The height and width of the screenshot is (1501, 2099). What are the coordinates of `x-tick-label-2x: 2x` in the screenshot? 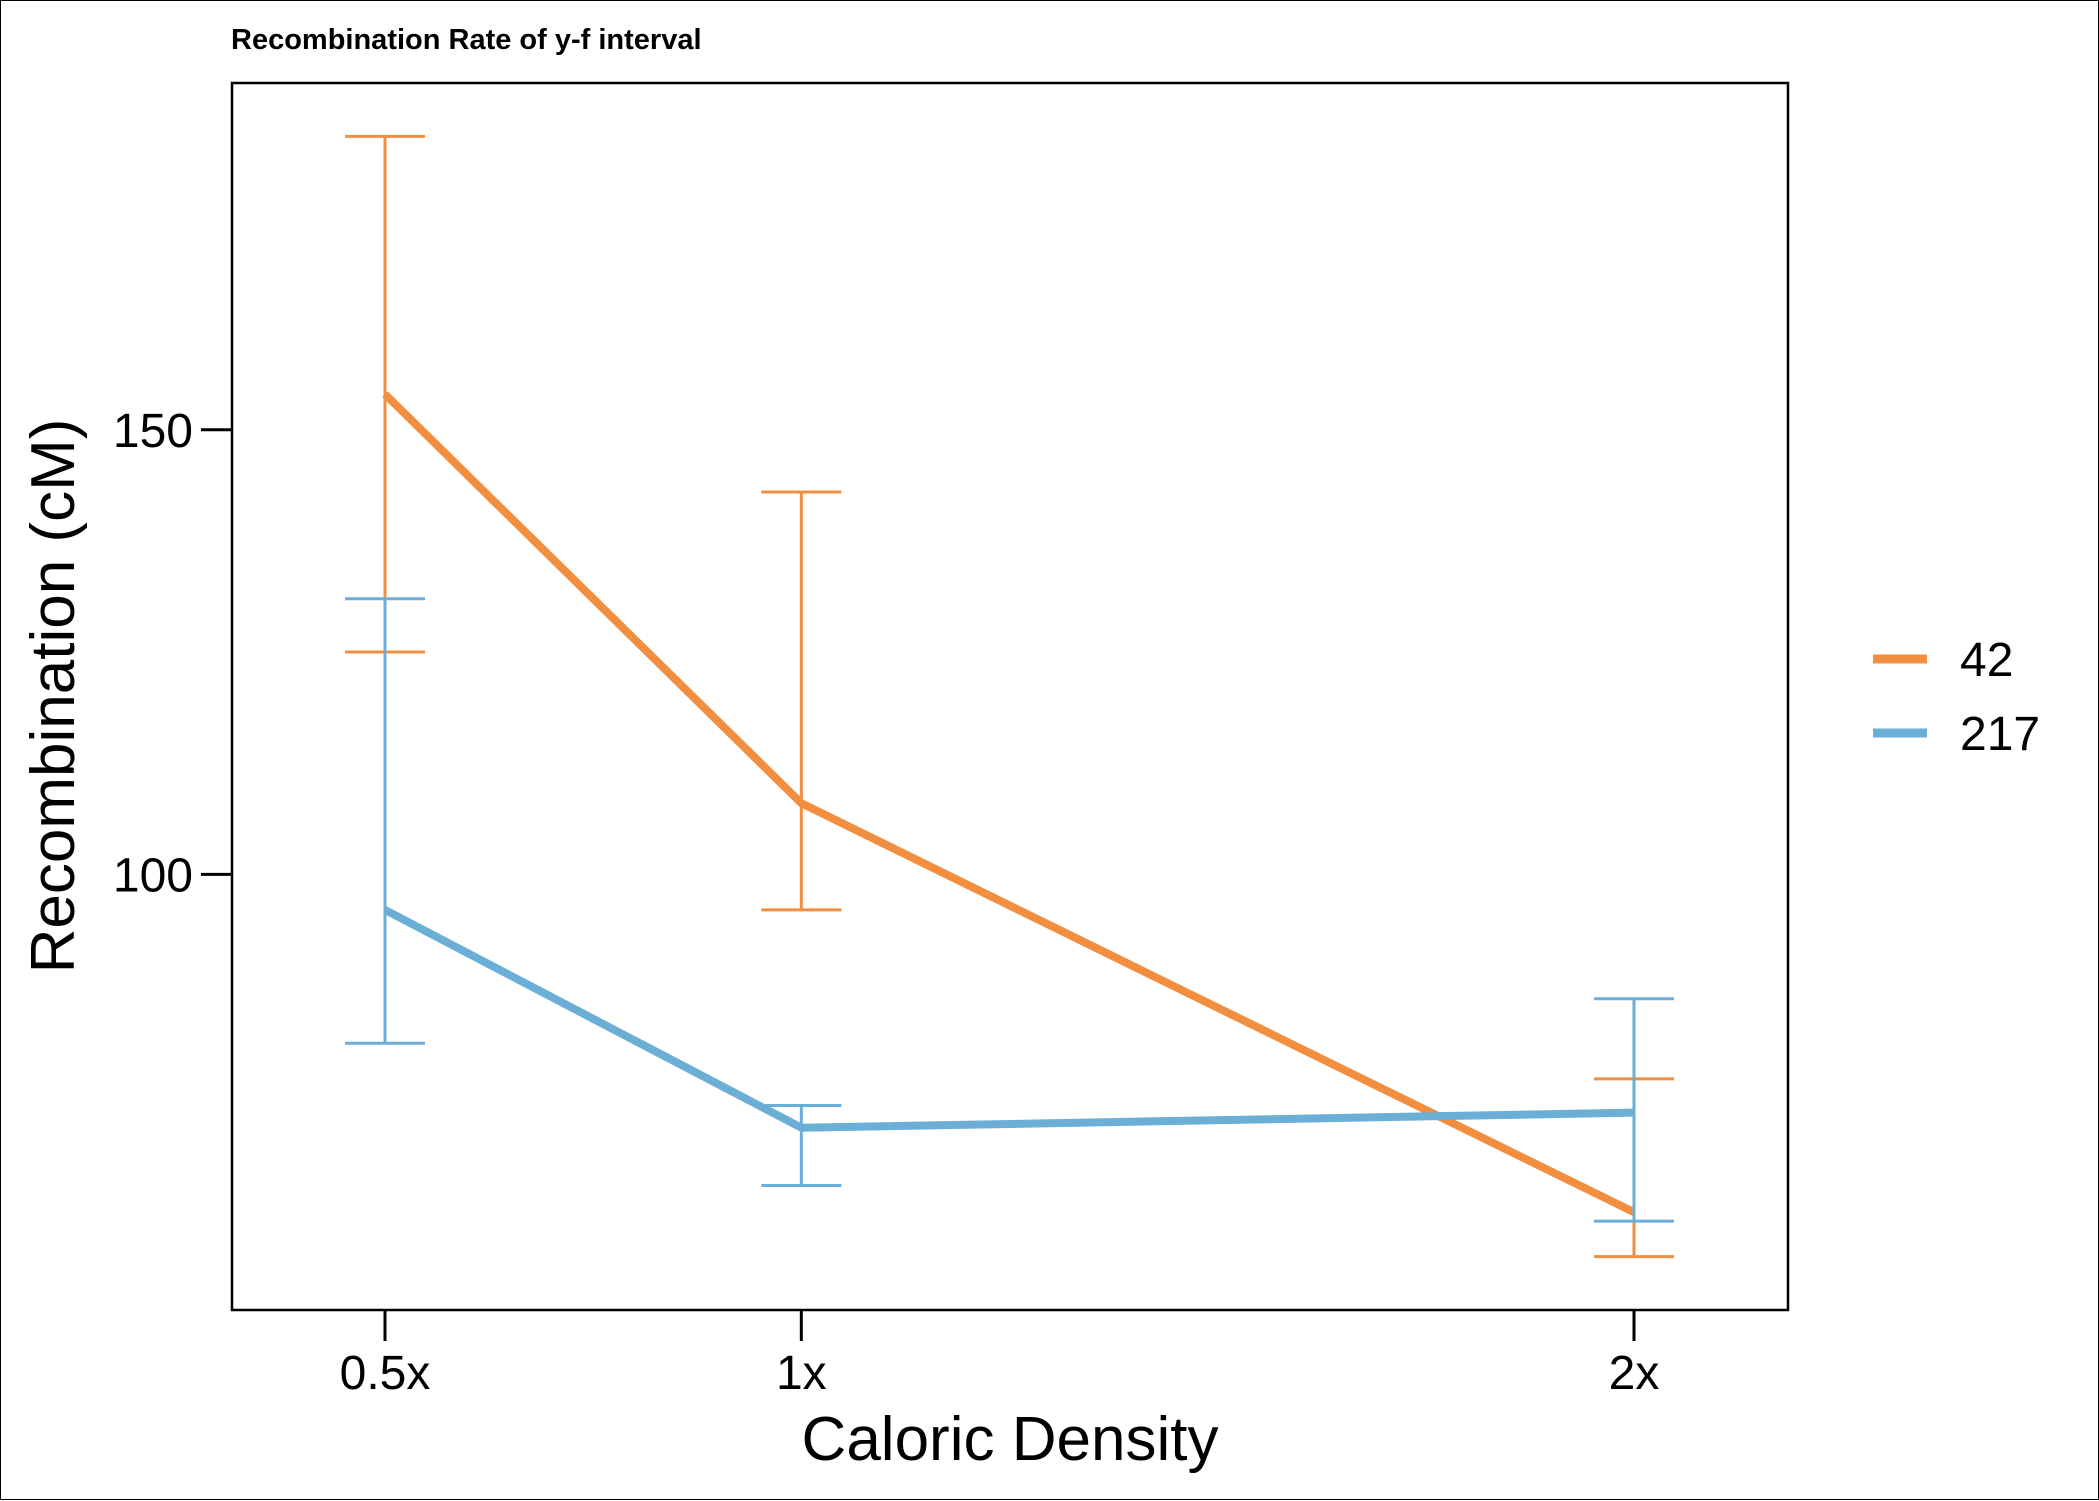 It's located at (1634, 1373).